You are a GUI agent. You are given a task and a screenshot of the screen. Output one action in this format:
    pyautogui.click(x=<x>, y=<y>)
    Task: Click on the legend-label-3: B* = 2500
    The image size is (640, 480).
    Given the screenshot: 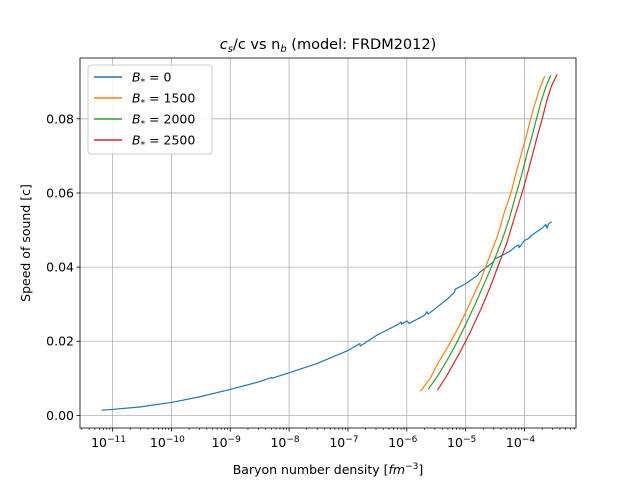 What is the action you would take?
    pyautogui.click(x=163, y=142)
    